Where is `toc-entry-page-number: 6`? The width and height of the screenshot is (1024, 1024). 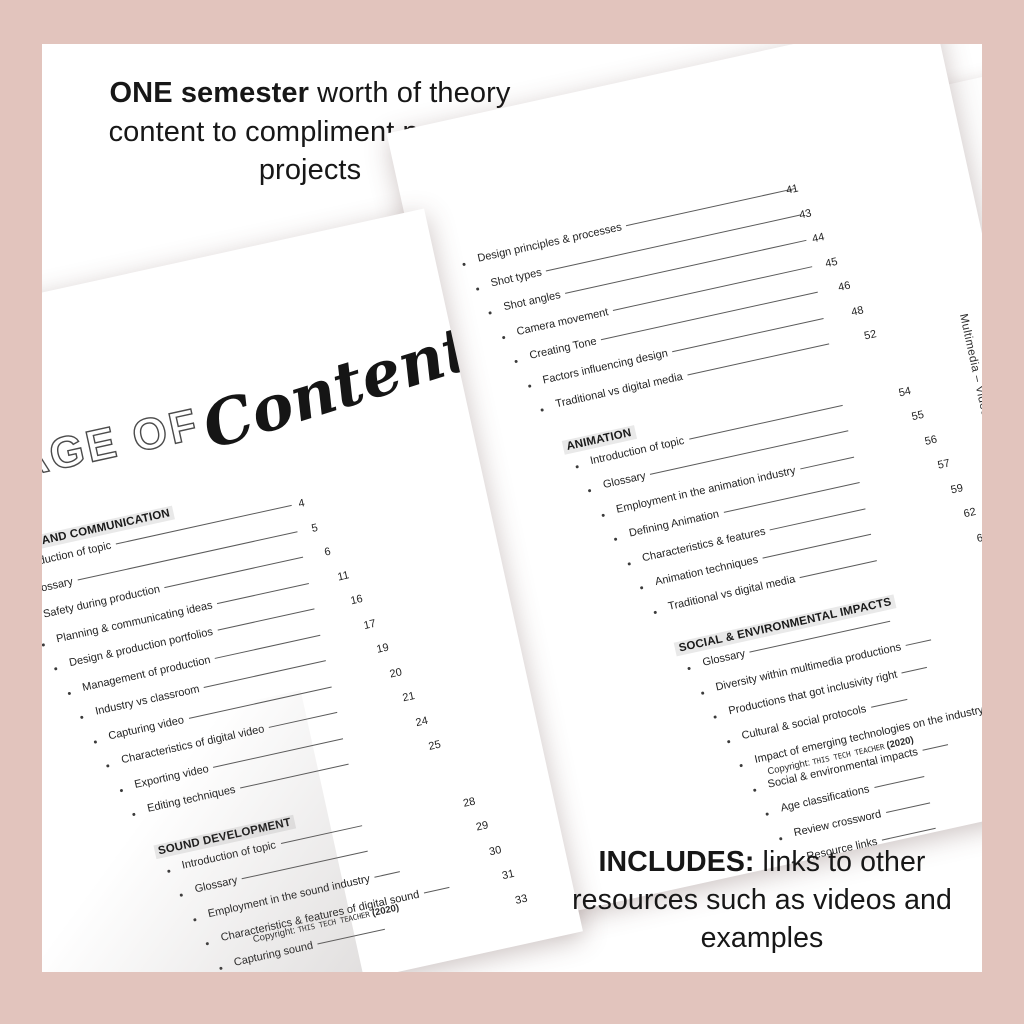 toc-entry-page-number: 6 is located at coordinates (327, 552).